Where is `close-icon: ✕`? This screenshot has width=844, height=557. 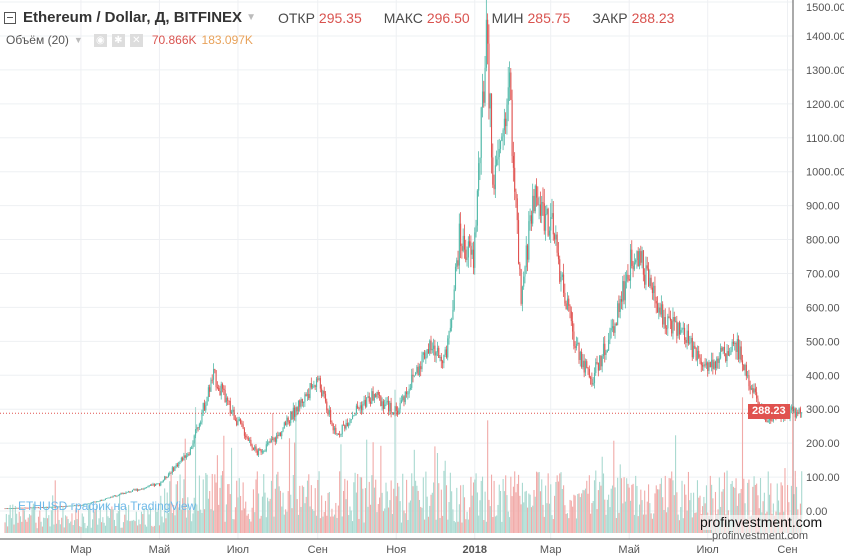 close-icon: ✕ is located at coordinates (136, 40).